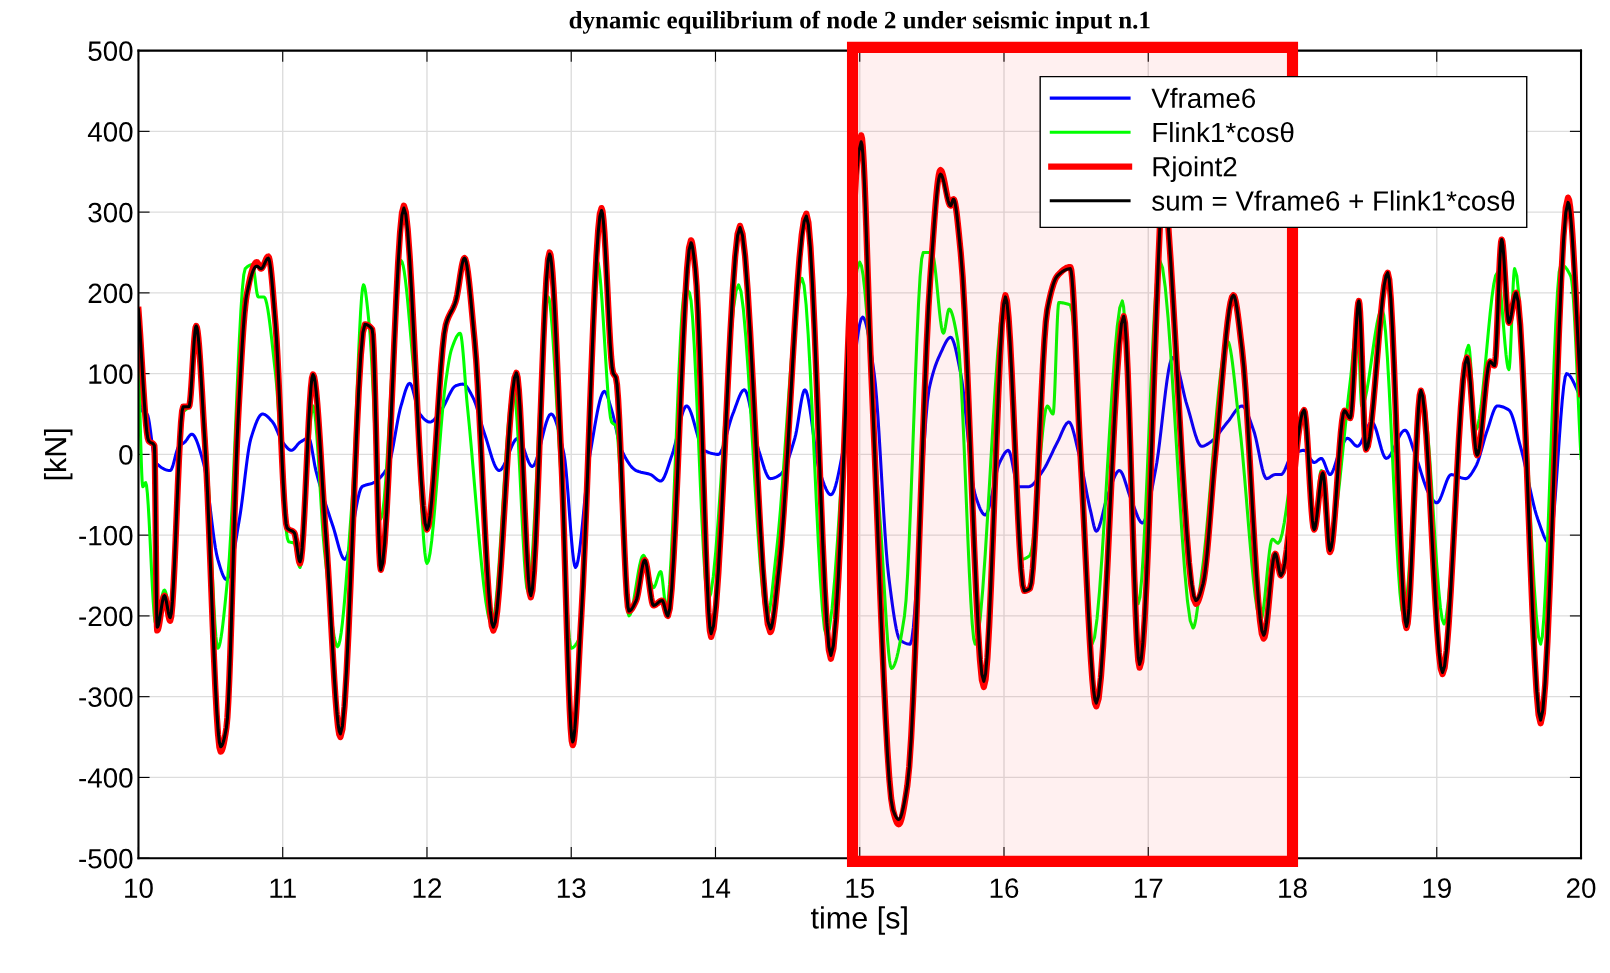 The image size is (1610, 973). I want to click on chart-title: dynamic equilibrium of node 2 under seismic input n.1, so click(859, 22).